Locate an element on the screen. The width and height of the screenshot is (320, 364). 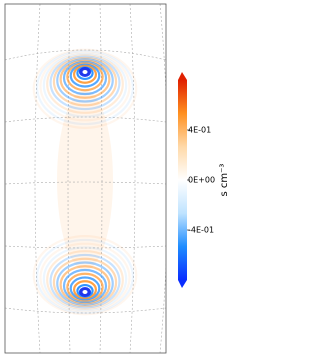
colorbar is located at coordinates (182, 180).